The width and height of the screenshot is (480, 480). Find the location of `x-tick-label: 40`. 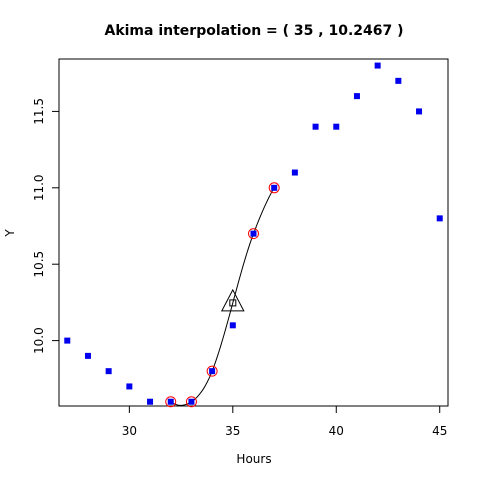

x-tick-label: 40 is located at coordinates (336, 431).